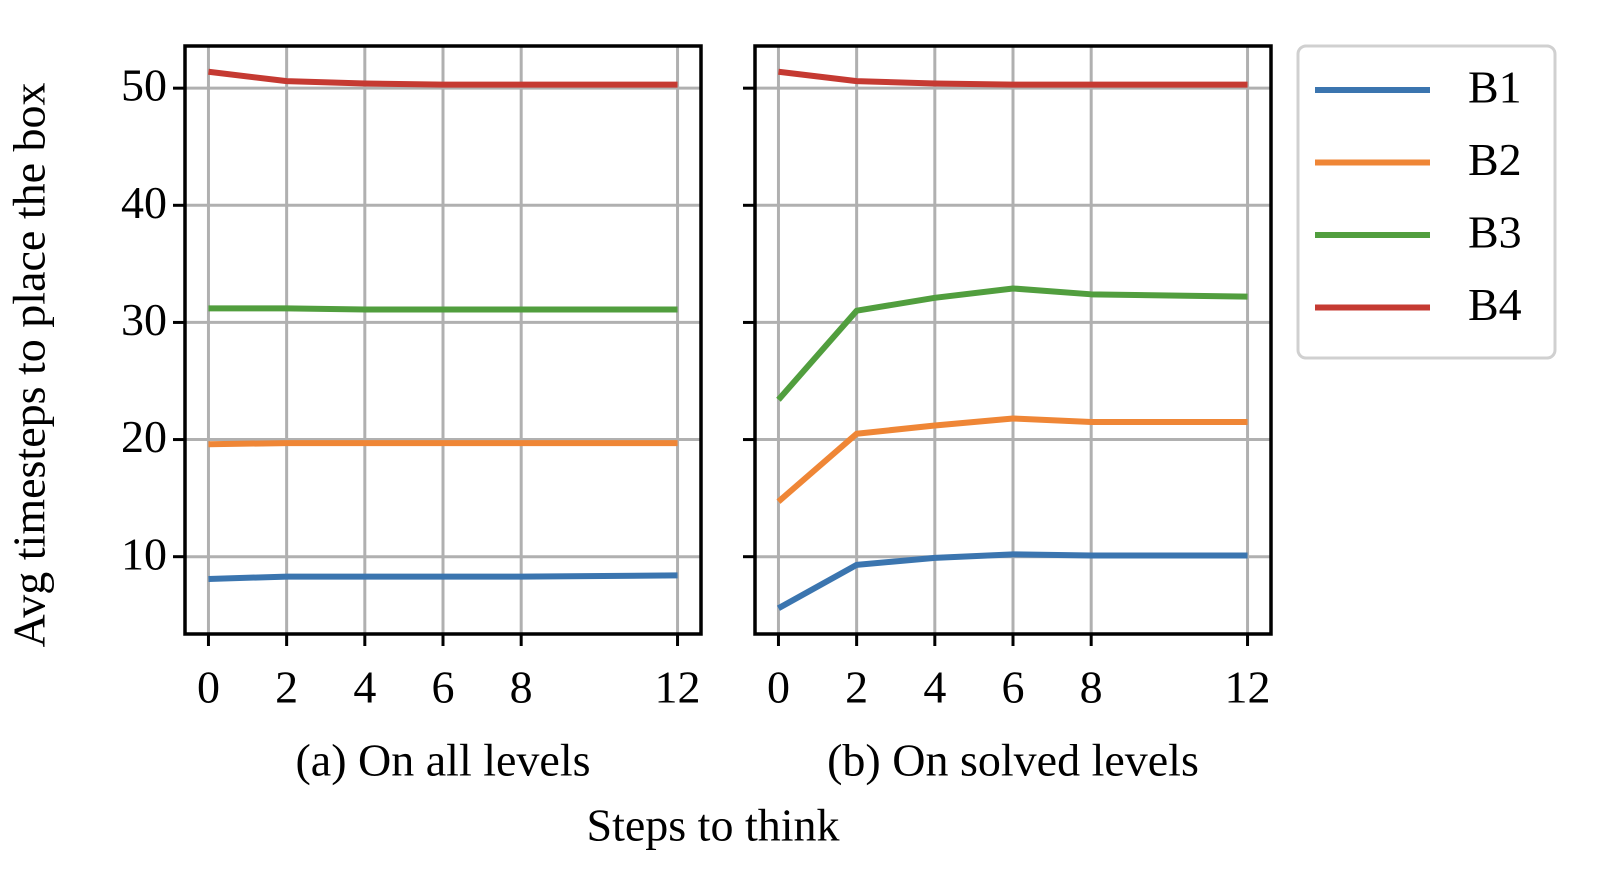 This screenshot has height=896, width=1600. I want to click on y-tick-label: 40, so click(144, 202).